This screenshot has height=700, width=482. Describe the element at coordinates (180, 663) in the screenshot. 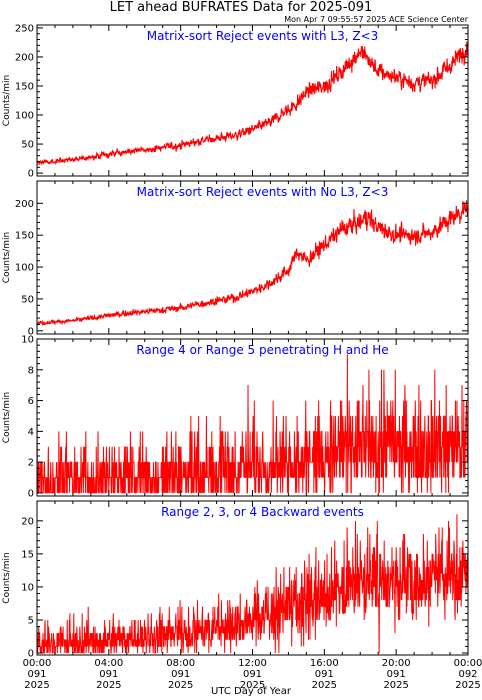

I see `x-tick-time: 08:00` at that location.